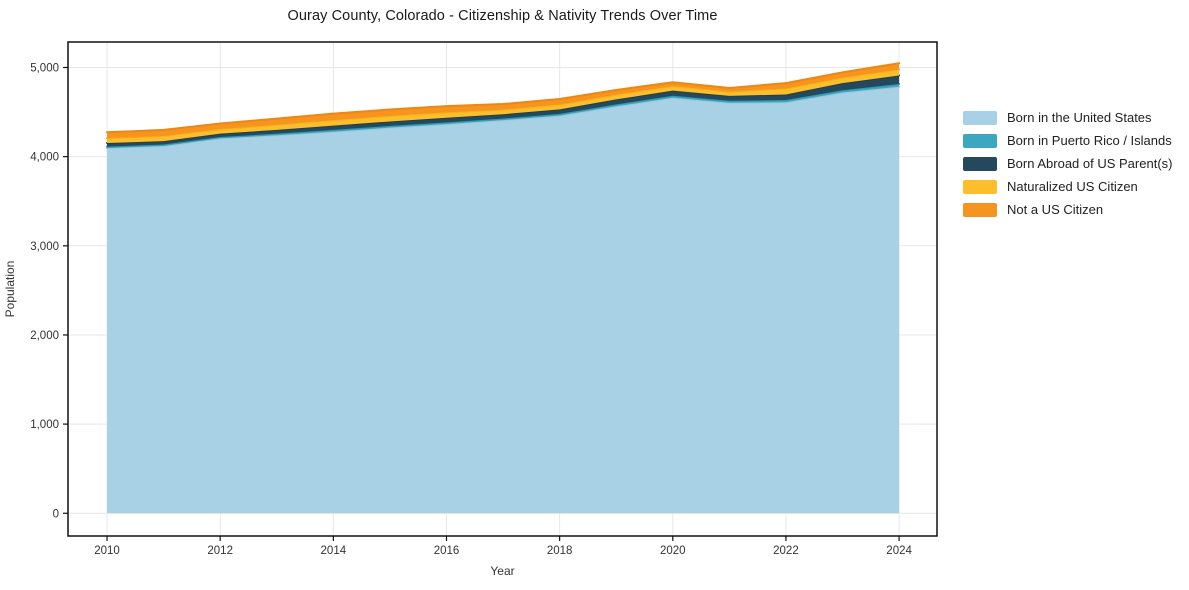 Image resolution: width=1189 pixels, height=590 pixels. Describe the element at coordinates (899, 551) in the screenshot. I see `x-tick-label: 2024` at that location.